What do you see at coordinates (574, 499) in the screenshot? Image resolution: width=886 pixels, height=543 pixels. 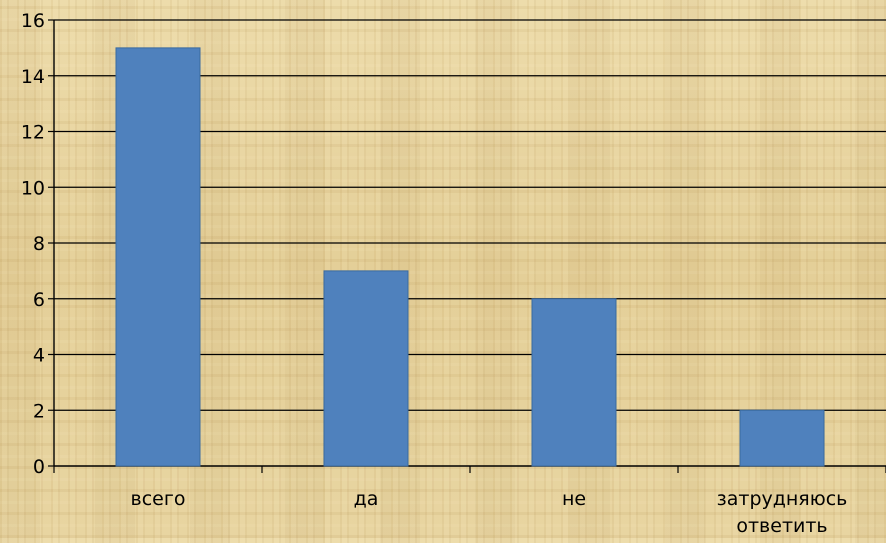 I see `x-tick-label: не` at bounding box center [574, 499].